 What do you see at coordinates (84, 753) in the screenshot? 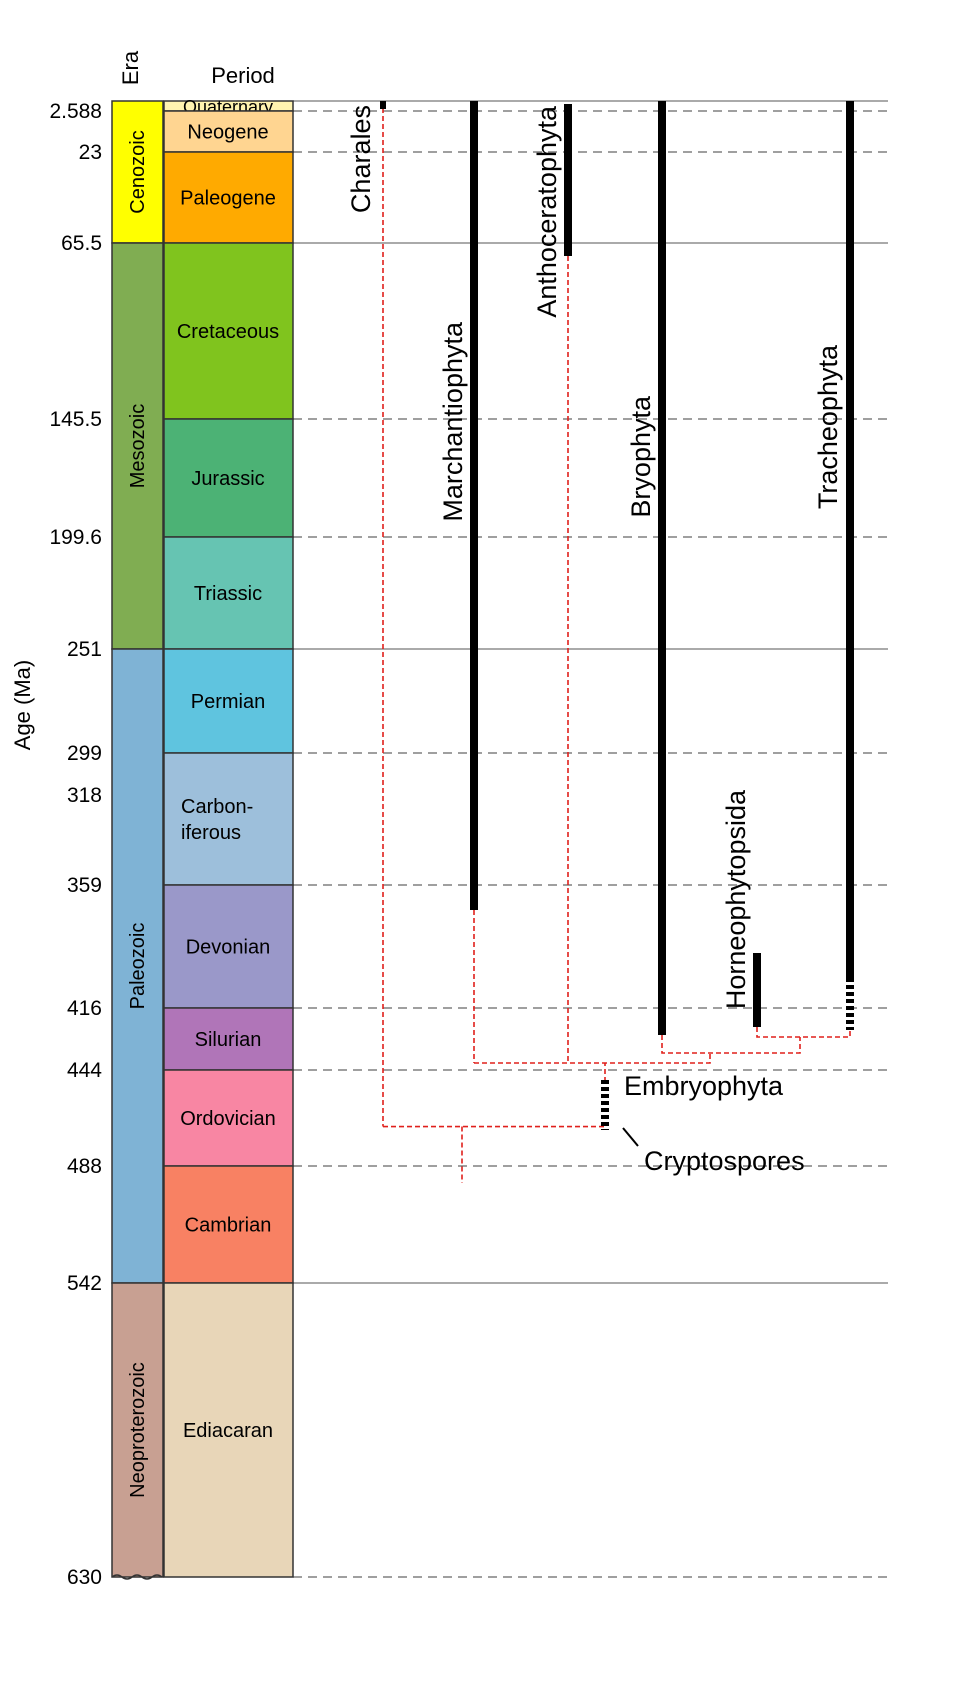
I see `age-tick-299: 299` at bounding box center [84, 753].